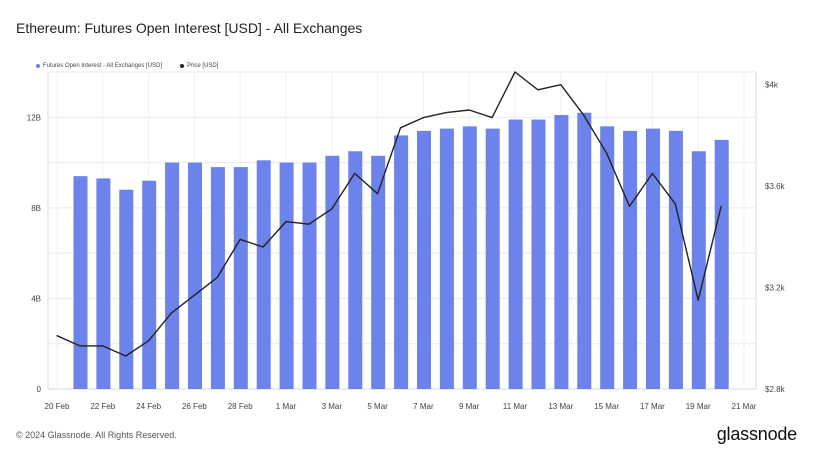 This screenshot has height=457, width=814. I want to click on right-tick-label: $3.6k, so click(775, 186).